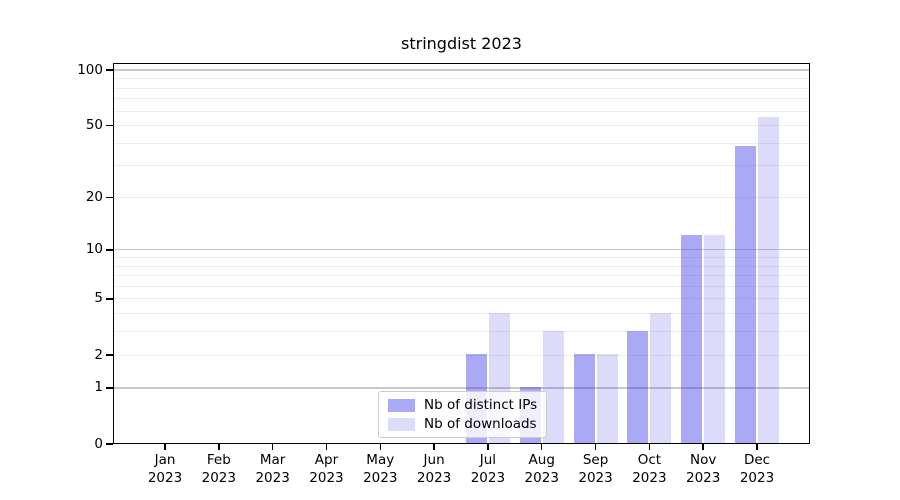 The height and width of the screenshot is (500, 900). What do you see at coordinates (401, 424) in the screenshot?
I see `legend-swatch-downloads-icon` at bounding box center [401, 424].